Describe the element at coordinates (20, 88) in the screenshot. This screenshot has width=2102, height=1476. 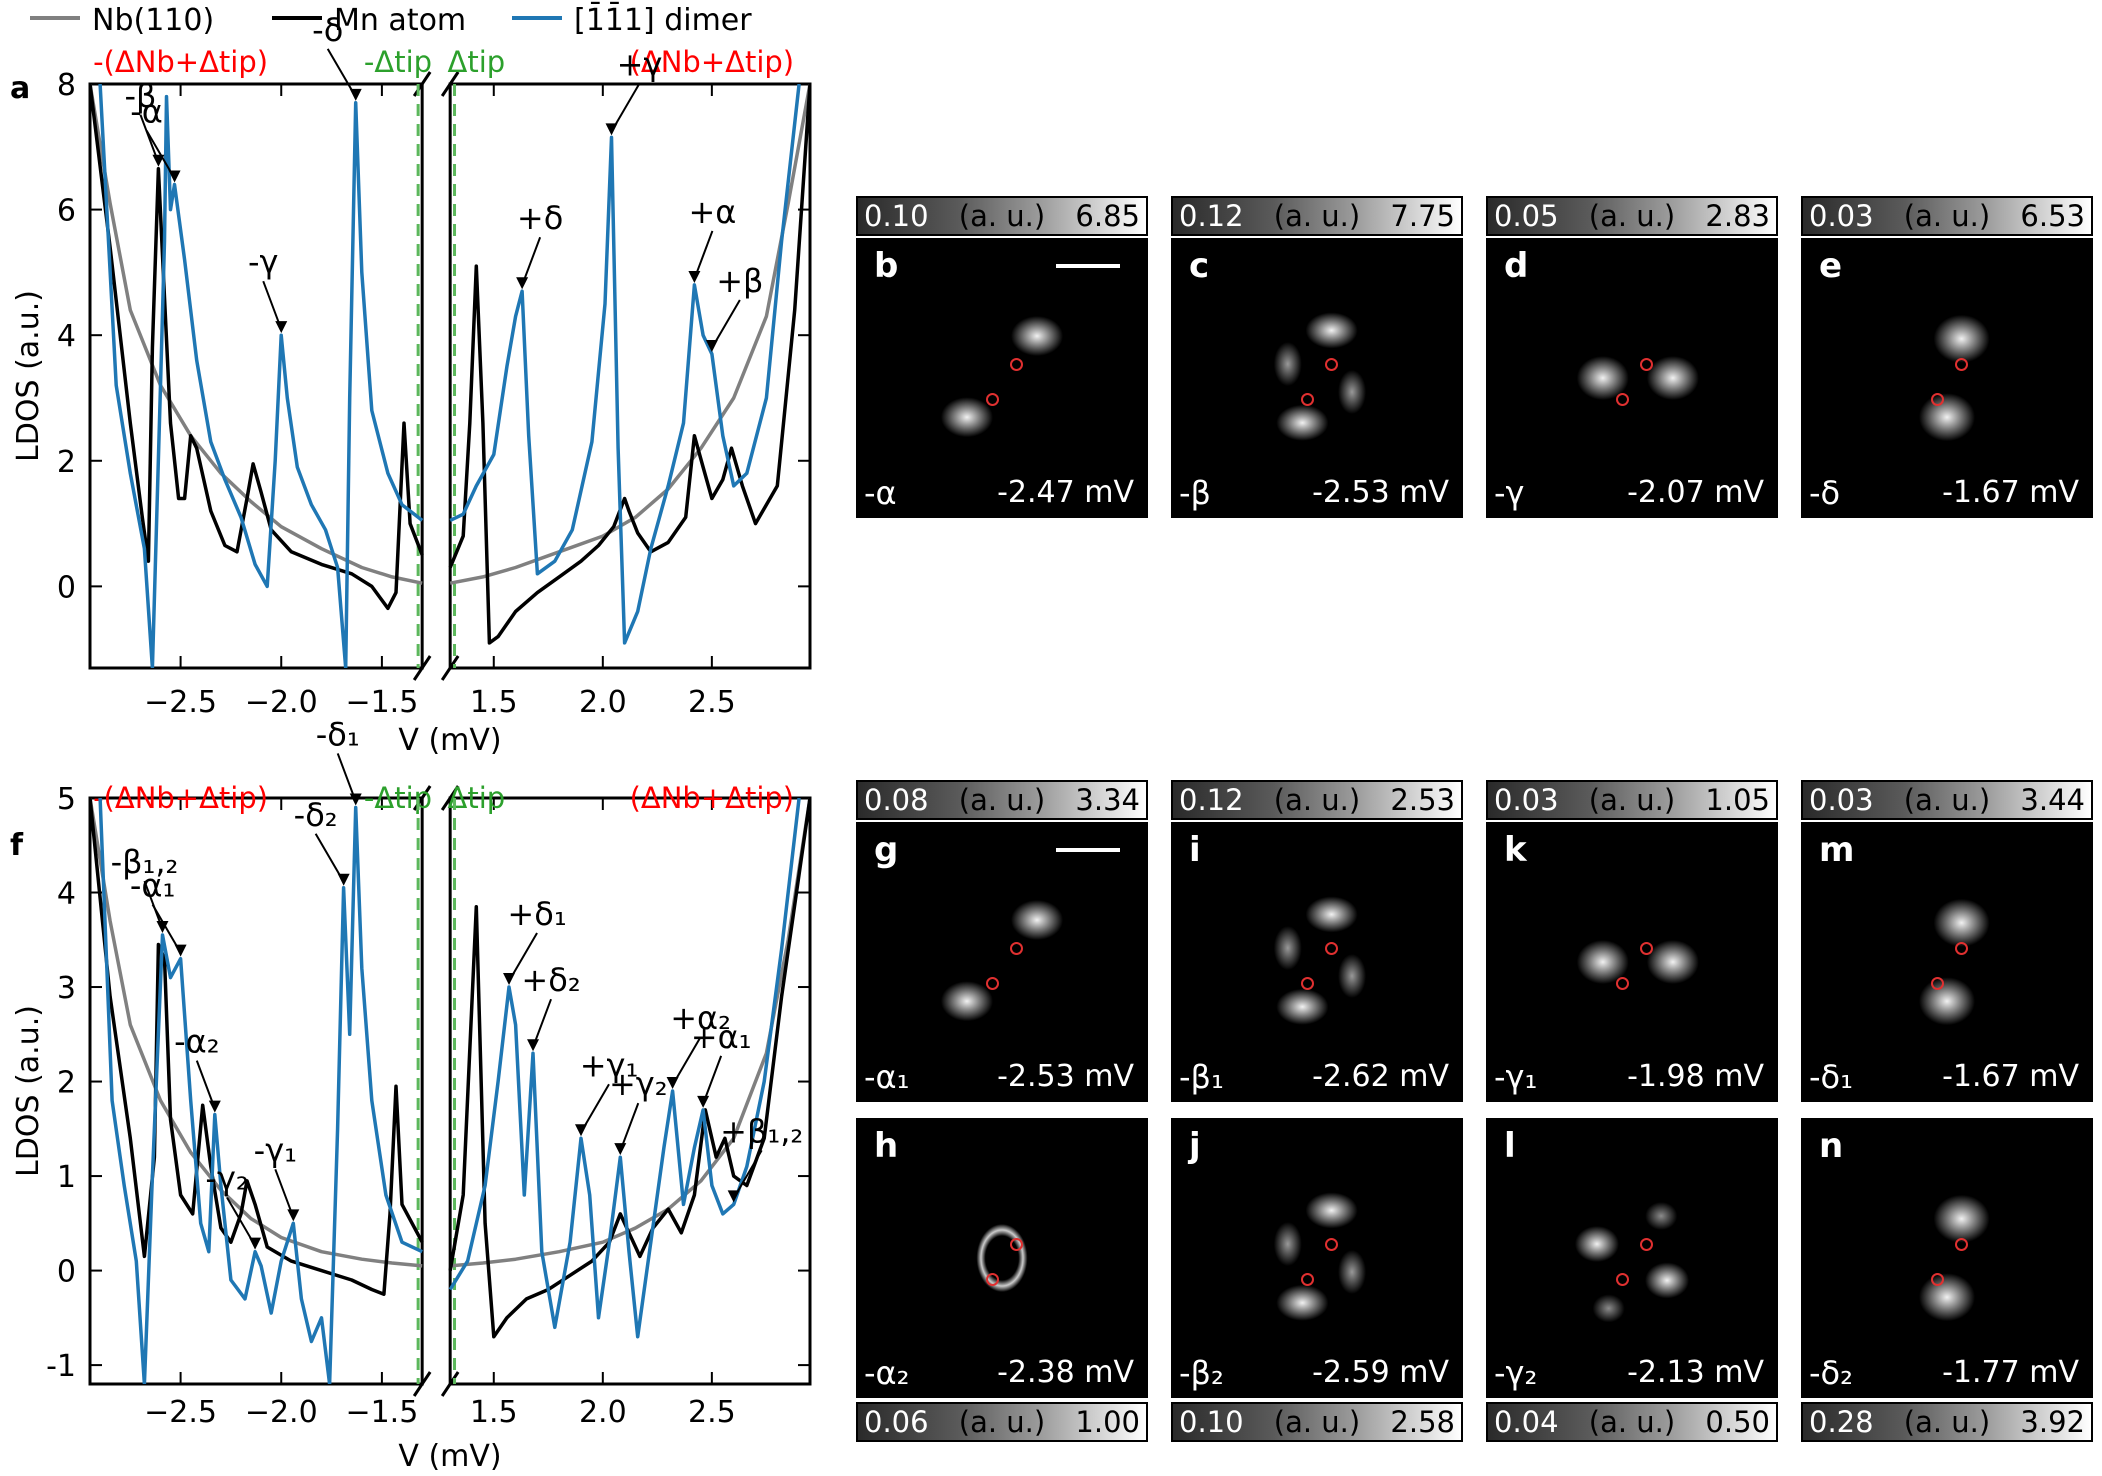
I see `panel-label: a` at that location.